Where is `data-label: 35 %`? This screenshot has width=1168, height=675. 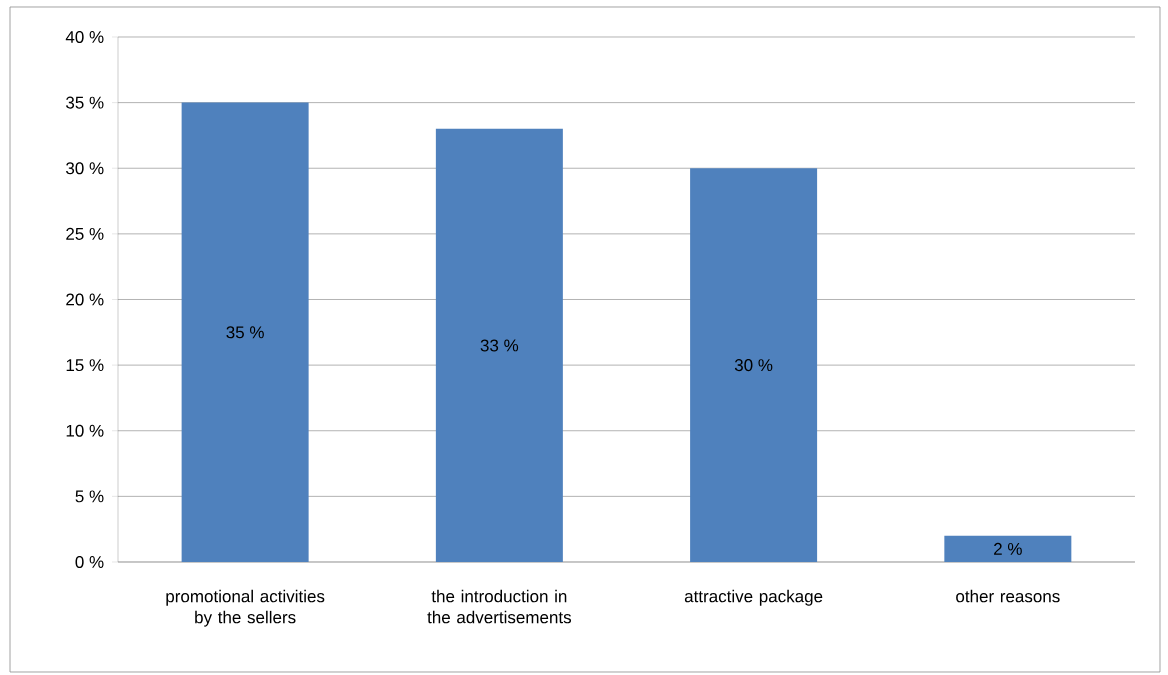 data-label: 35 % is located at coordinates (245, 332).